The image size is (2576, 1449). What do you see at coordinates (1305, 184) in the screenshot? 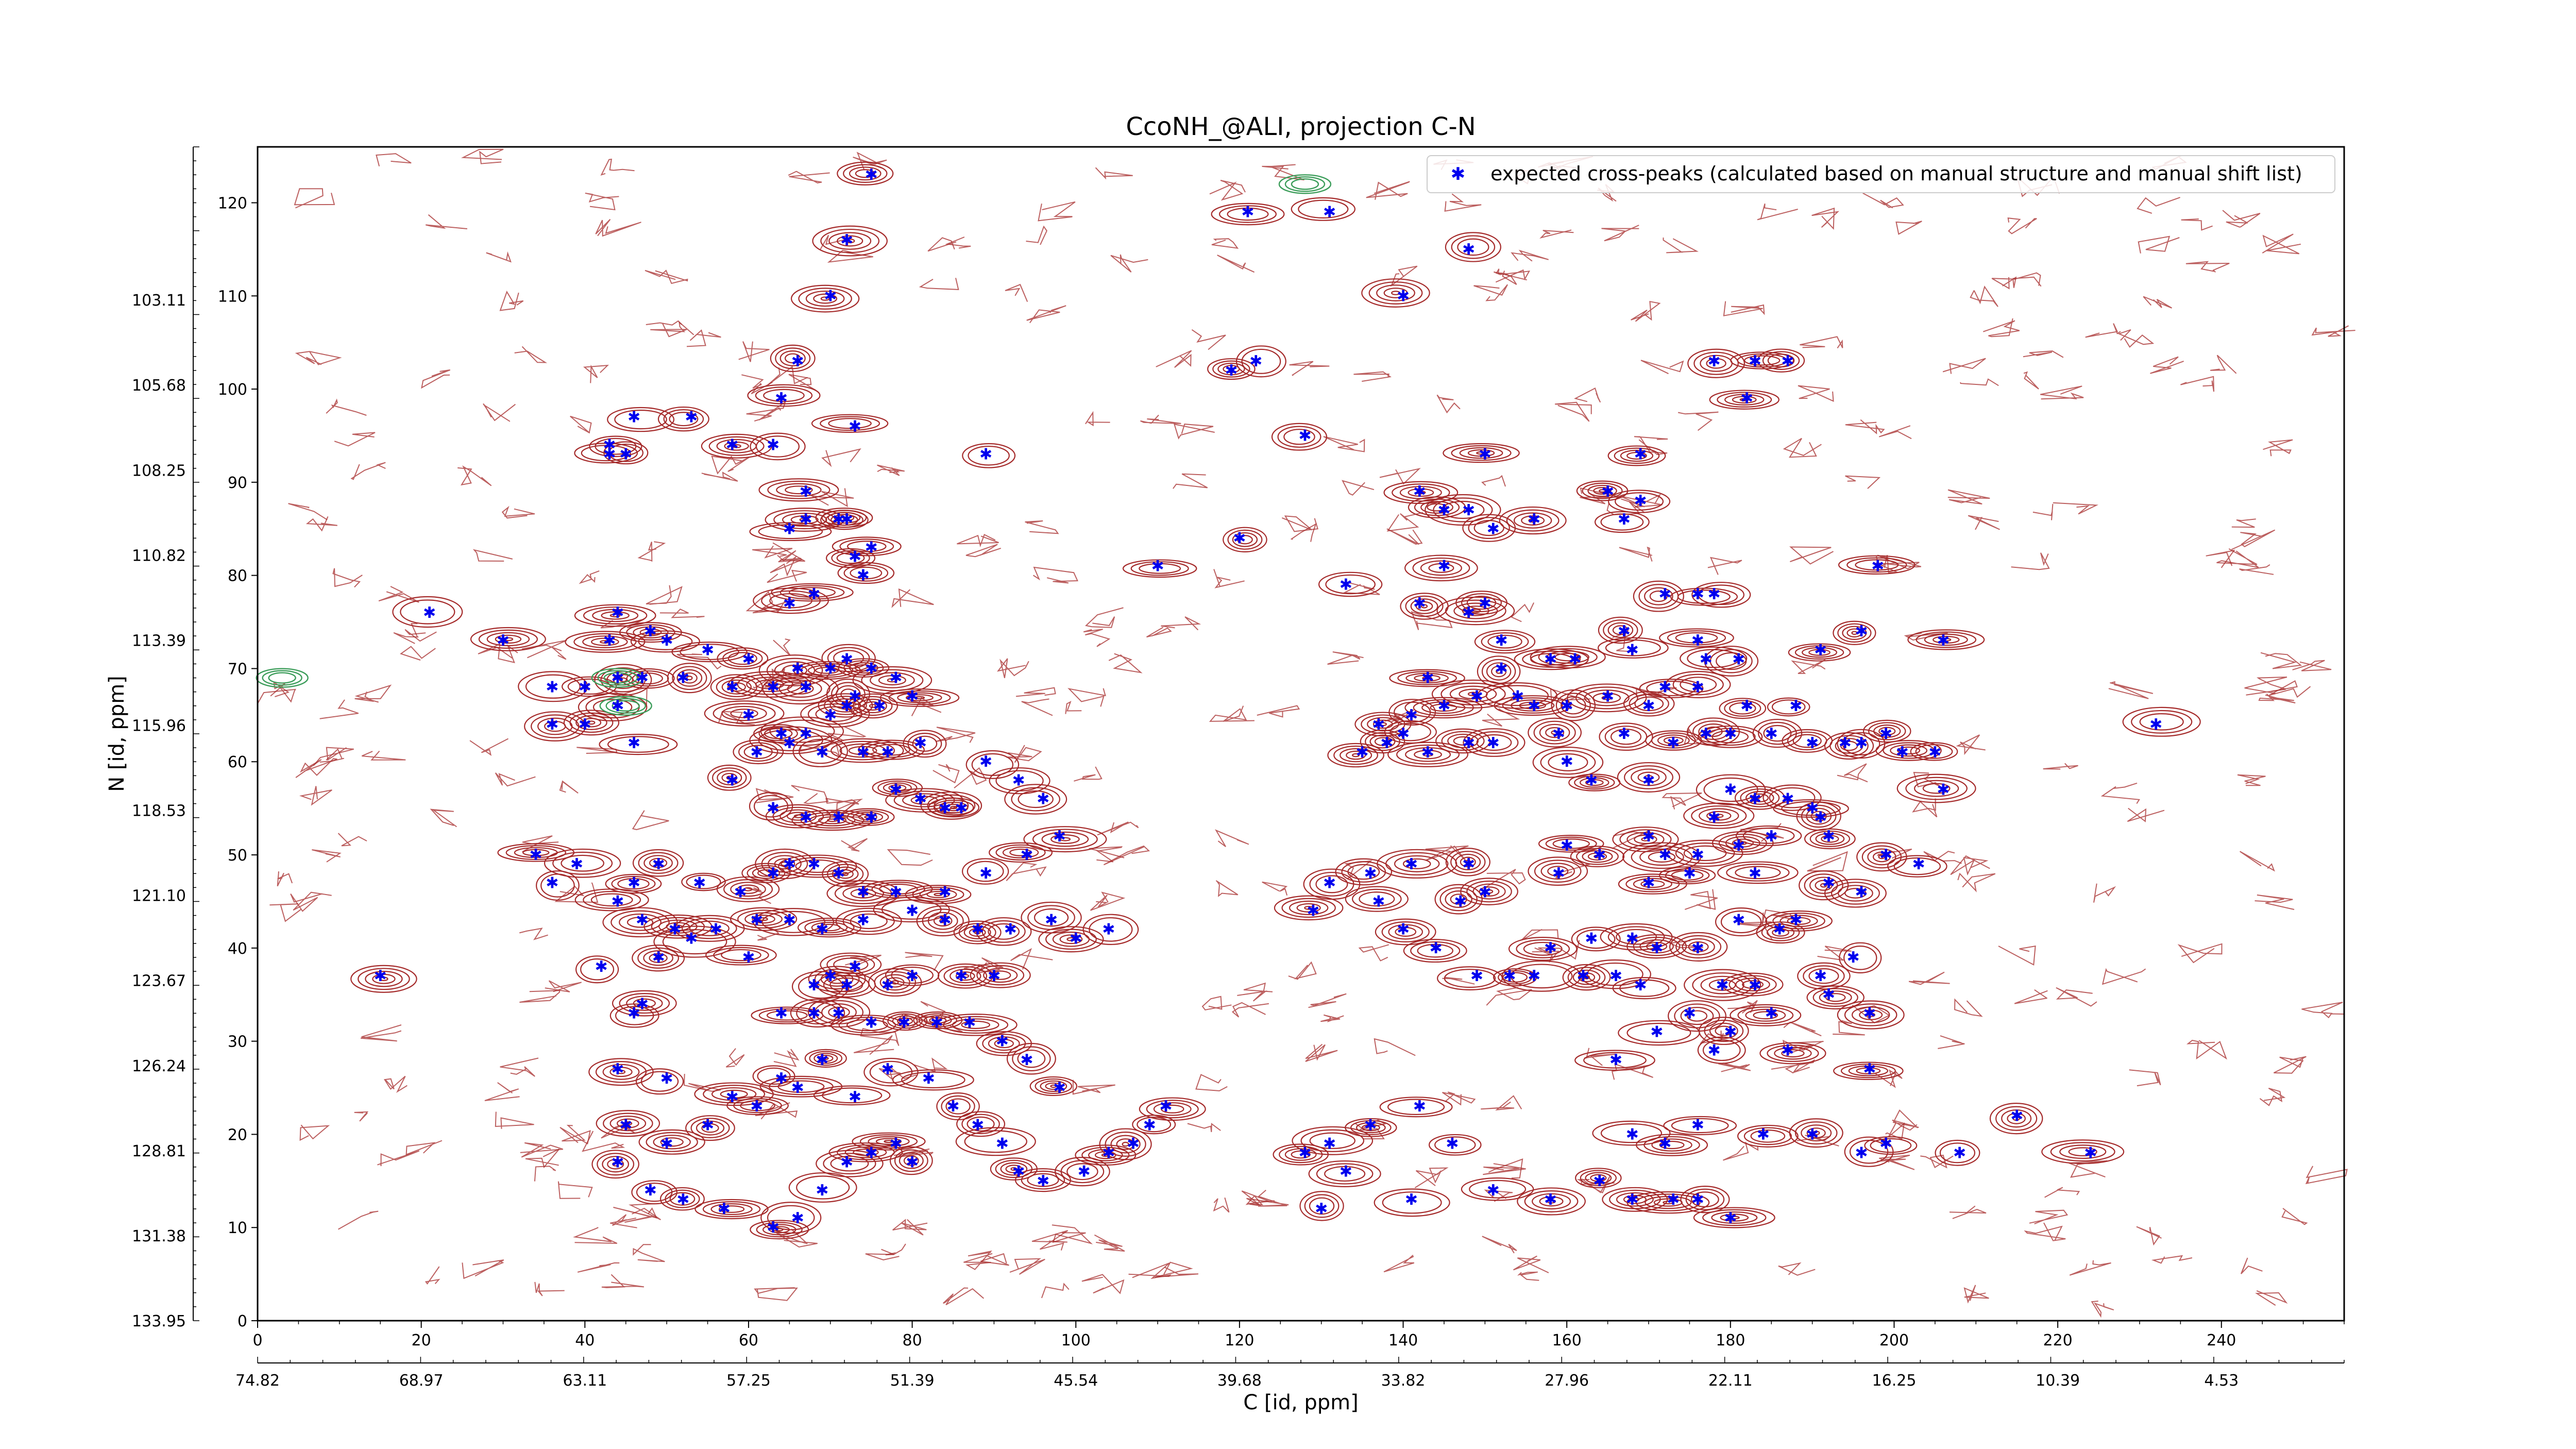
I see `negative-contour` at bounding box center [1305, 184].